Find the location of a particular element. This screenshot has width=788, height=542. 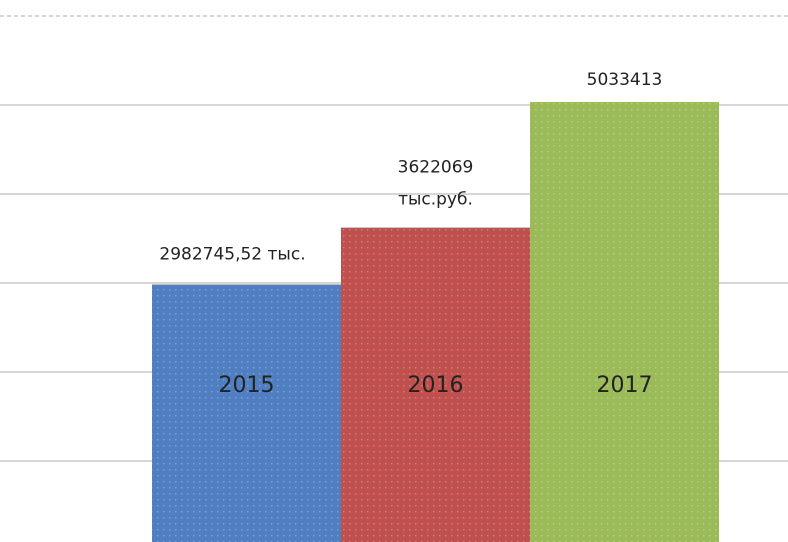

x-tick-label: 2015 is located at coordinates (247, 385).